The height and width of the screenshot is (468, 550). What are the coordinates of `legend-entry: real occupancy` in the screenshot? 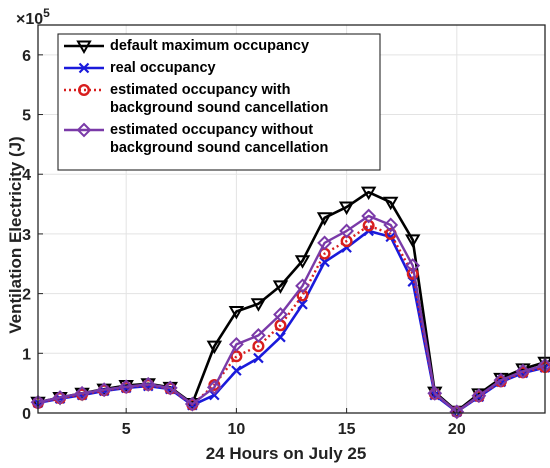 It's located at (140, 68).